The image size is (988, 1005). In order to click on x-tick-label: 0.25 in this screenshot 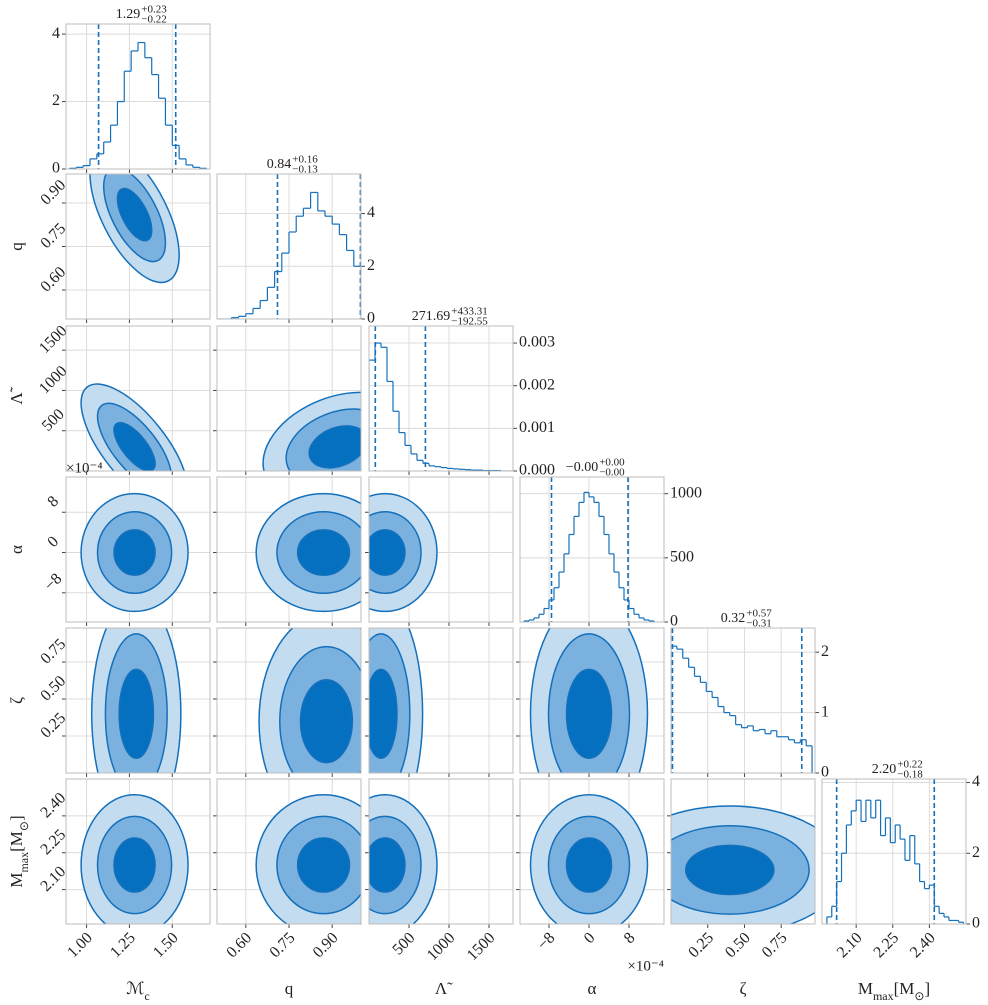, I will do `click(701, 945)`.